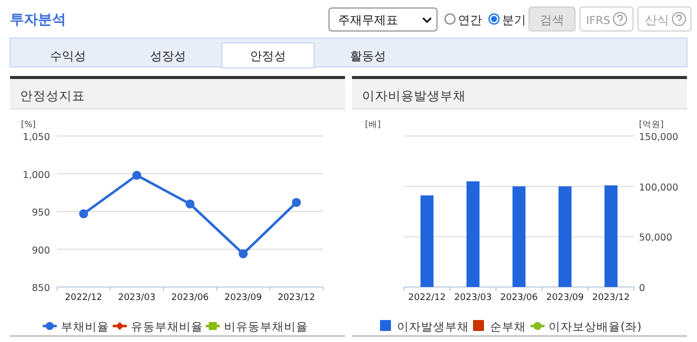  Describe the element at coordinates (266, 327) in the screenshot. I see `legend-label: 비유동부채비율` at that location.